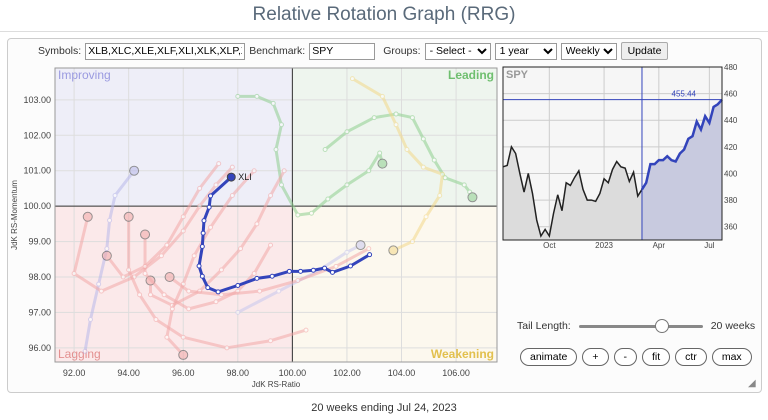  I want to click on zoom-out-button: -, so click(625, 357).